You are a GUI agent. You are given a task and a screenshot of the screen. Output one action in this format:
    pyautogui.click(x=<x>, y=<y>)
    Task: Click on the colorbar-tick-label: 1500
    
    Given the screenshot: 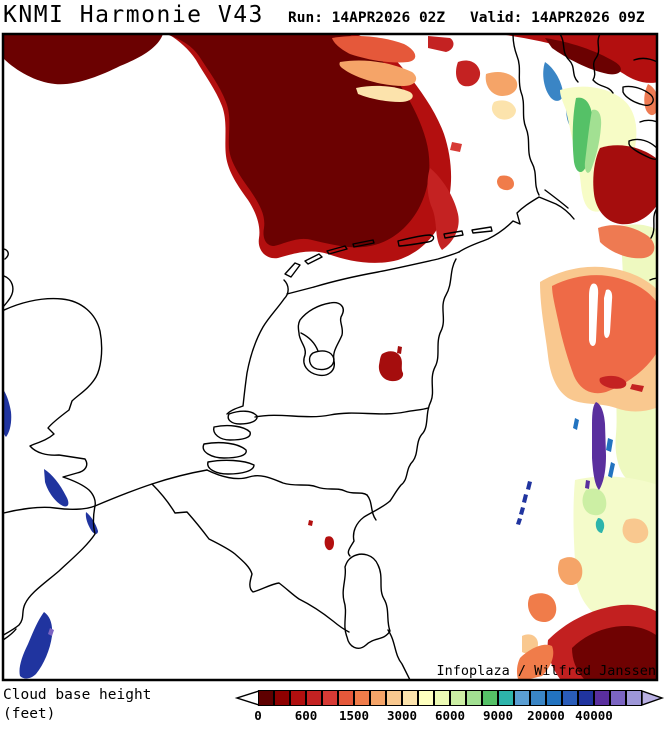 What is the action you would take?
    pyautogui.click(x=354, y=715)
    